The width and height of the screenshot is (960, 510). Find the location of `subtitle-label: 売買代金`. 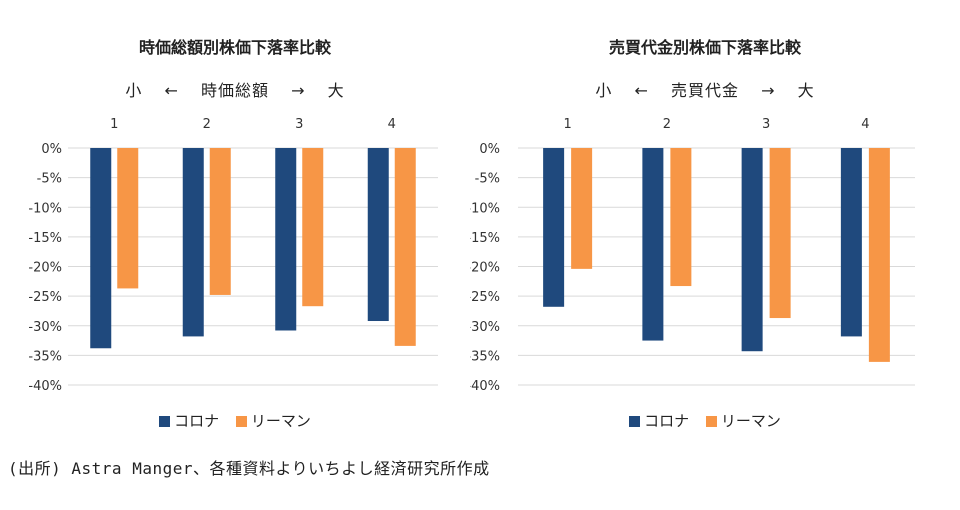

subtitle-label: 売買代金 is located at coordinates (704, 90).